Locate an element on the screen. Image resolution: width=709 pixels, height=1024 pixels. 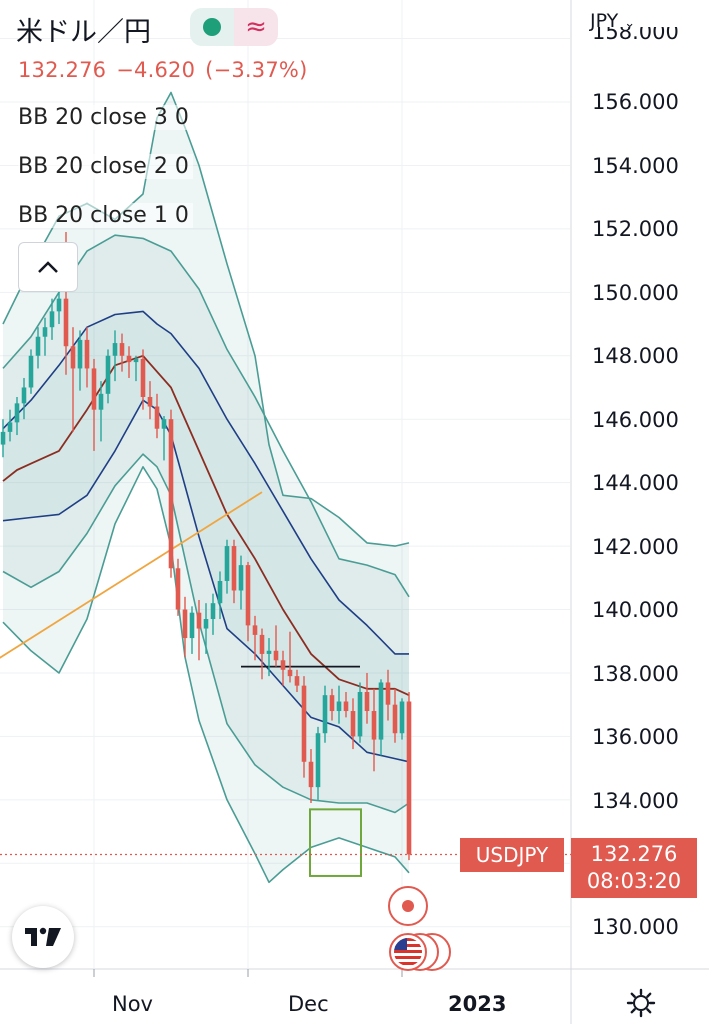
symbol-title: 米ドル／円 is located at coordinates (83, 32).